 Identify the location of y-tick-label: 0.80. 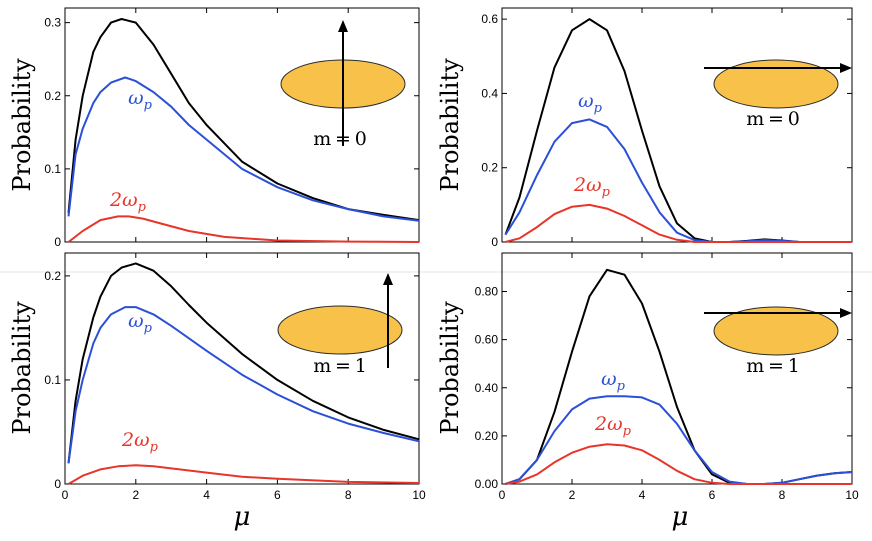
(487, 292).